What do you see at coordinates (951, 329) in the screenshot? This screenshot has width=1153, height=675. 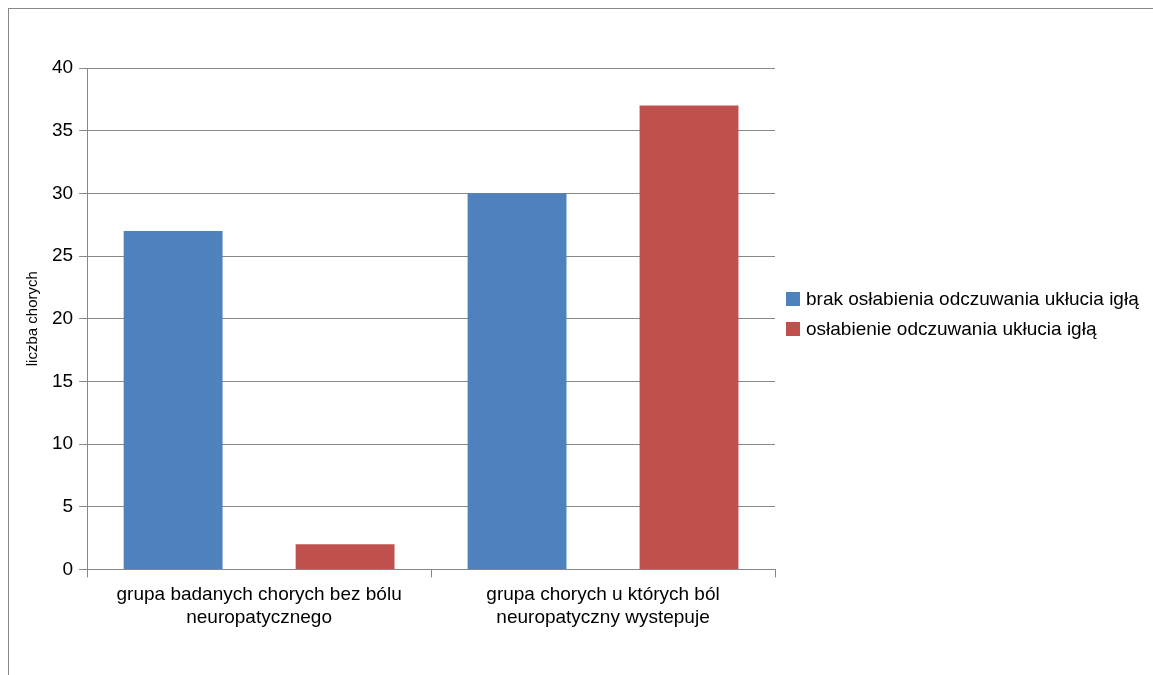 I see `legend-label: osłabienie odczuwania ukłucia igłą` at bounding box center [951, 329].